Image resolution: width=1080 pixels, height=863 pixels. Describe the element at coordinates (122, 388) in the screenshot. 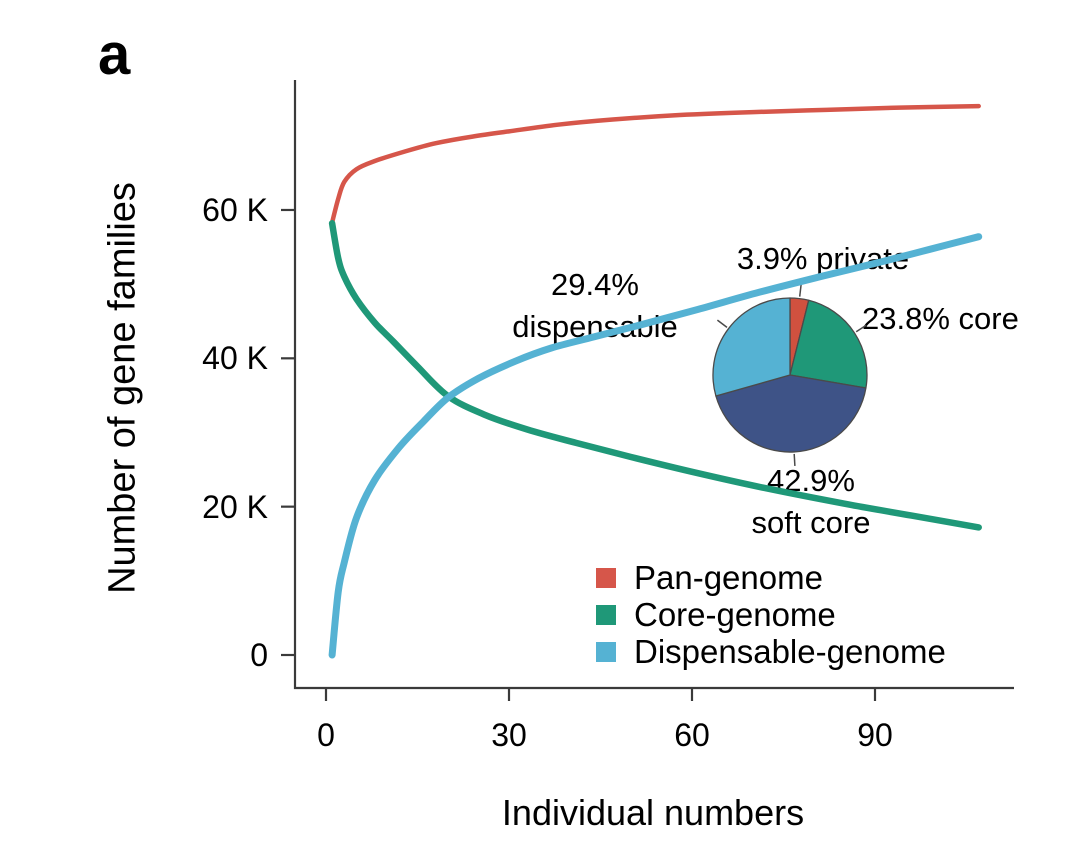

I see `y-axis-title: Number of gene families` at that location.